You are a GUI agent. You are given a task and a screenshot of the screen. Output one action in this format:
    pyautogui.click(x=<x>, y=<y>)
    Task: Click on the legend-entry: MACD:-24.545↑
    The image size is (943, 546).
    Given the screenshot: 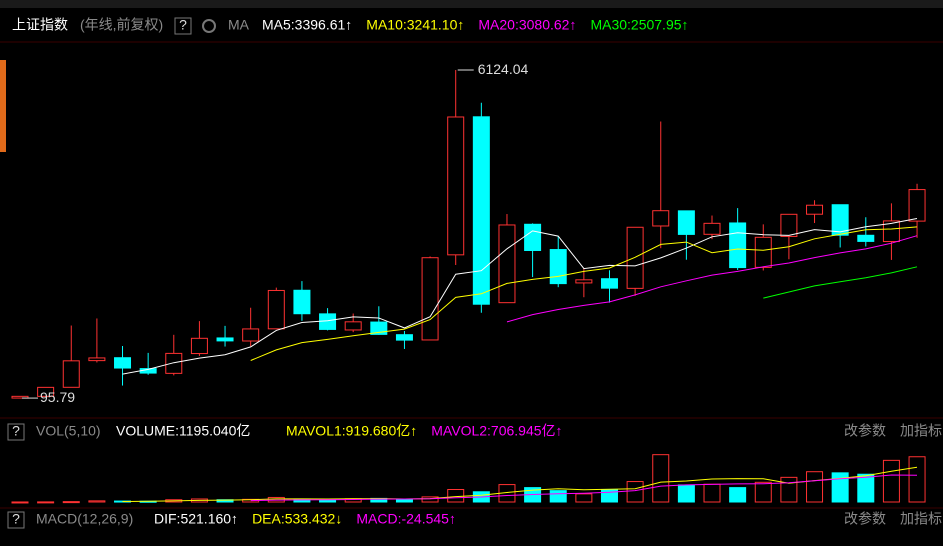 What is the action you would take?
    pyautogui.click(x=406, y=519)
    